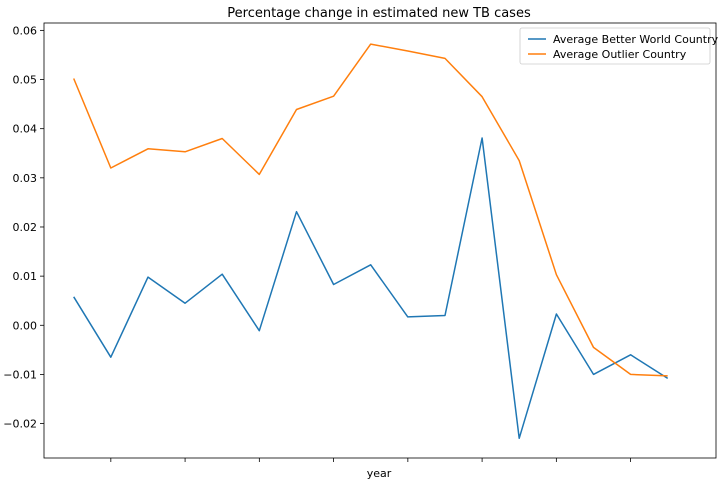 This screenshot has width=725, height=486. I want to click on legend-label-1: Average Outlier Country, so click(620, 54).